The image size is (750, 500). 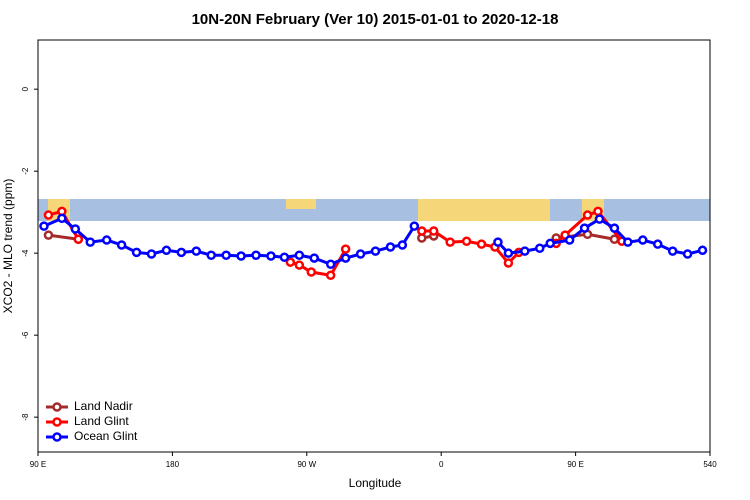 What do you see at coordinates (25, 253) in the screenshot?
I see `y-tick-label: -4` at bounding box center [25, 253].